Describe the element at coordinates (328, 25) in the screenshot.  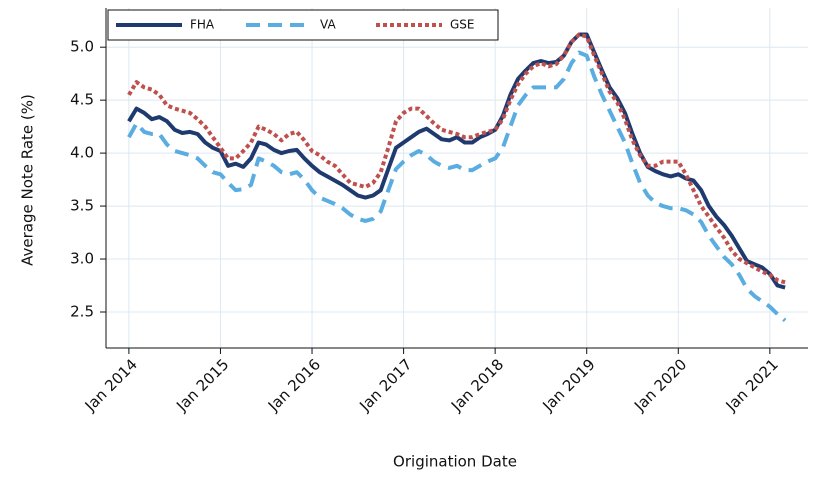
I see `legend-label: VA` at that location.